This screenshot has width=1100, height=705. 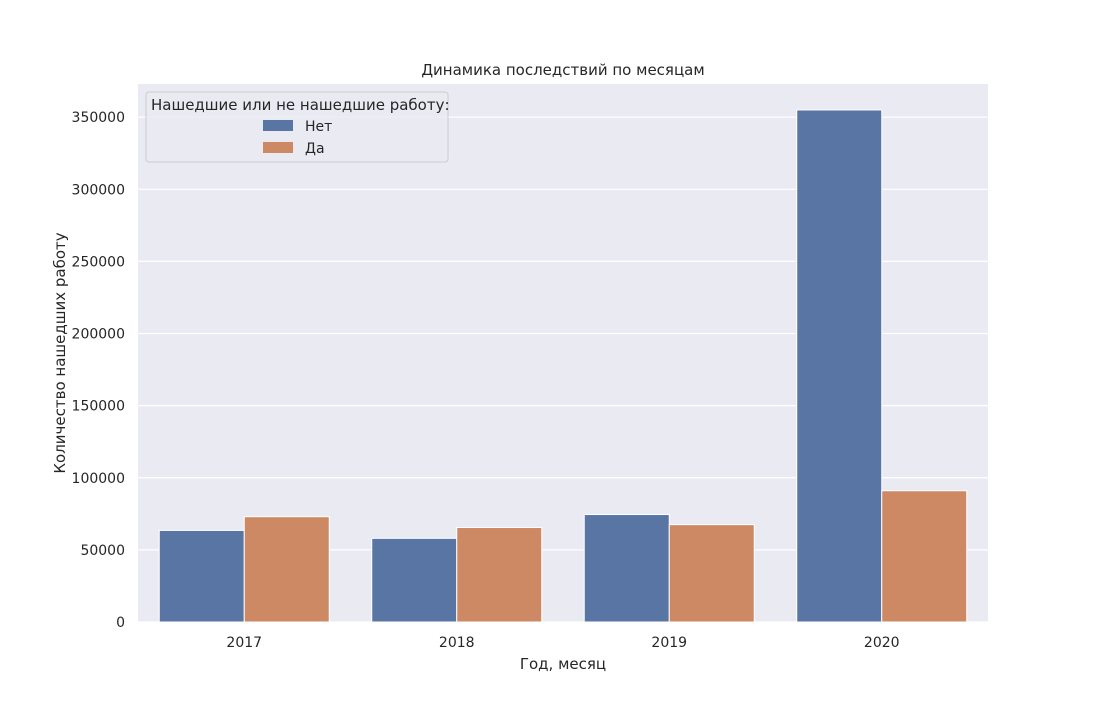 What do you see at coordinates (102, 551) in the screenshot?
I see `y-tick-label: 50000` at bounding box center [102, 551].